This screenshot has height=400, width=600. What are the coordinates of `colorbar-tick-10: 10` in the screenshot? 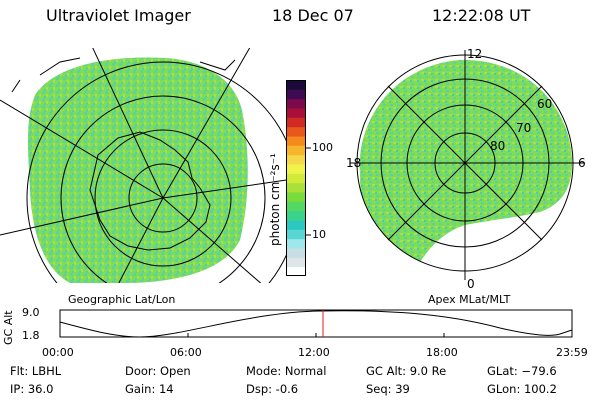 It's located at (319, 234).